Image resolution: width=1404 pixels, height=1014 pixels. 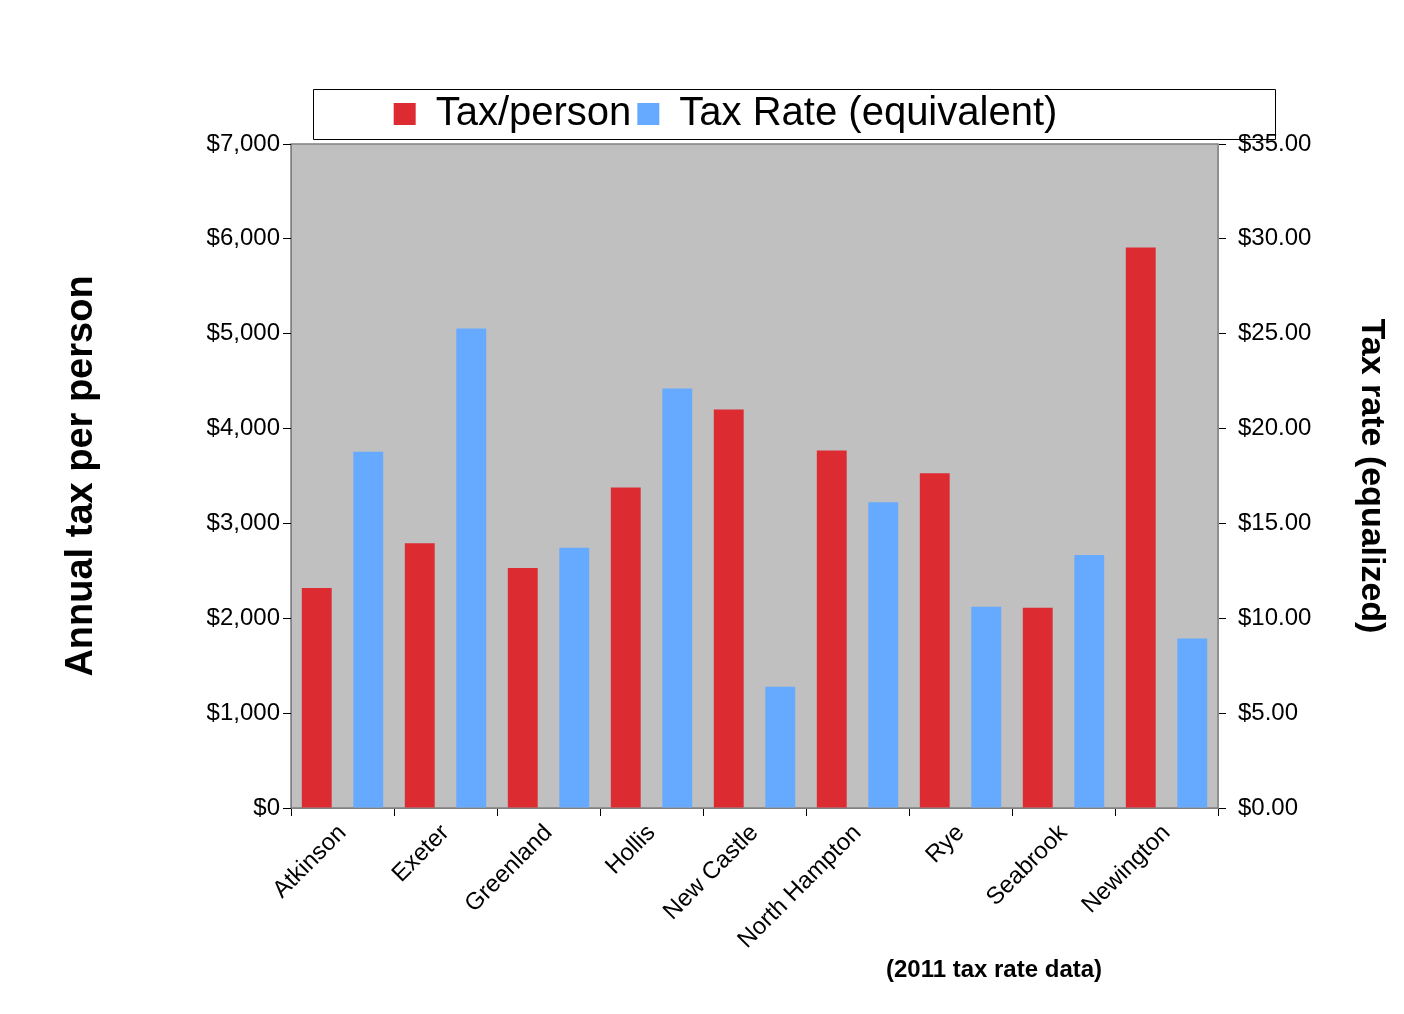 I want to click on y-axis-title: Annual tax per person, so click(x=79, y=476).